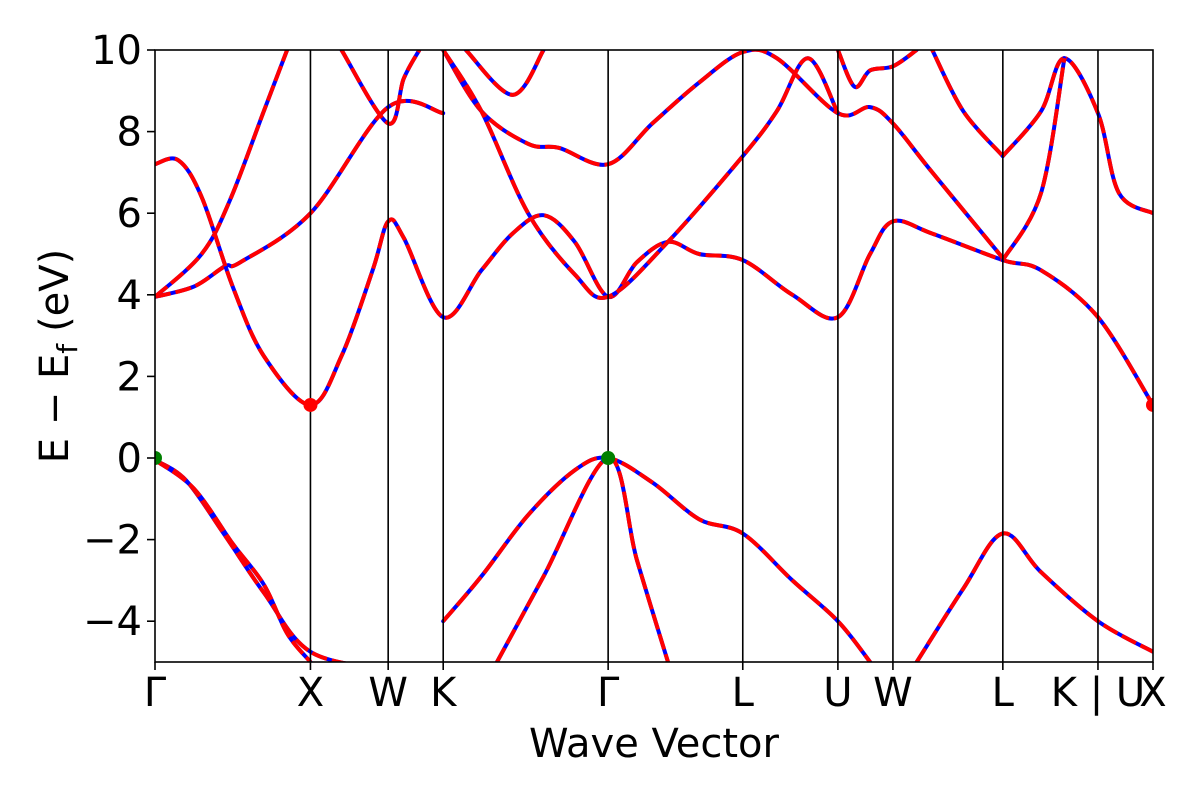 The width and height of the screenshot is (1200, 800). What do you see at coordinates (129, 296) in the screenshot?
I see `y-tick-label-4: 4` at bounding box center [129, 296].